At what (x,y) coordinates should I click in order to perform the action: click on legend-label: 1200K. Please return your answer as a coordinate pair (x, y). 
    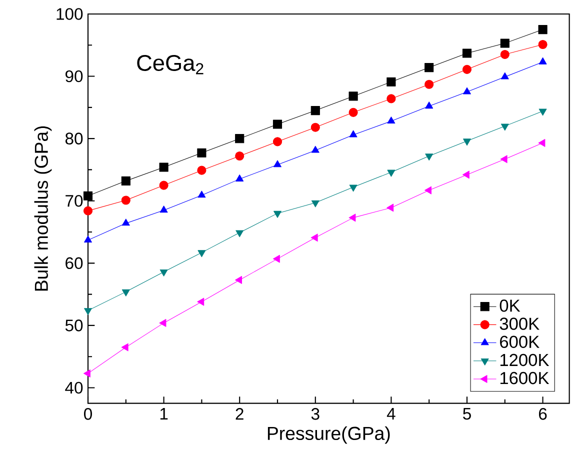
    Looking at the image, I should click on (525, 360).